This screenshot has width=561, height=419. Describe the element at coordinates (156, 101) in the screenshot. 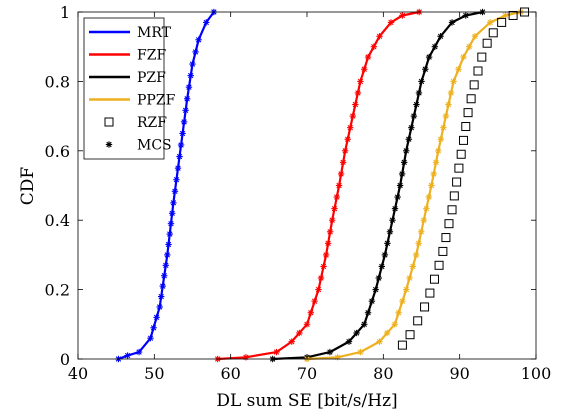

I see `legend-label: PPZF` at that location.